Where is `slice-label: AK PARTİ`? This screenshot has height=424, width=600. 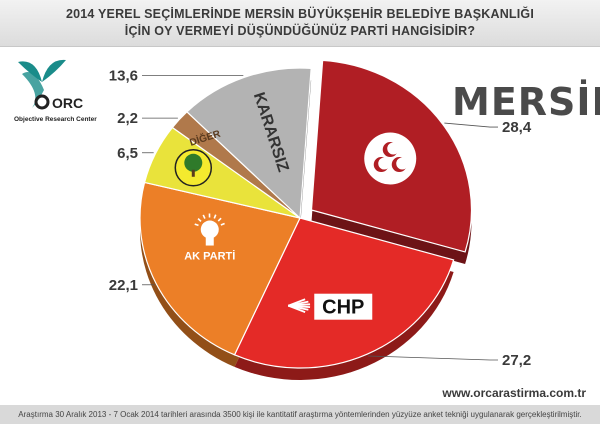 slice-label: AK PARTİ is located at coordinates (209, 256).